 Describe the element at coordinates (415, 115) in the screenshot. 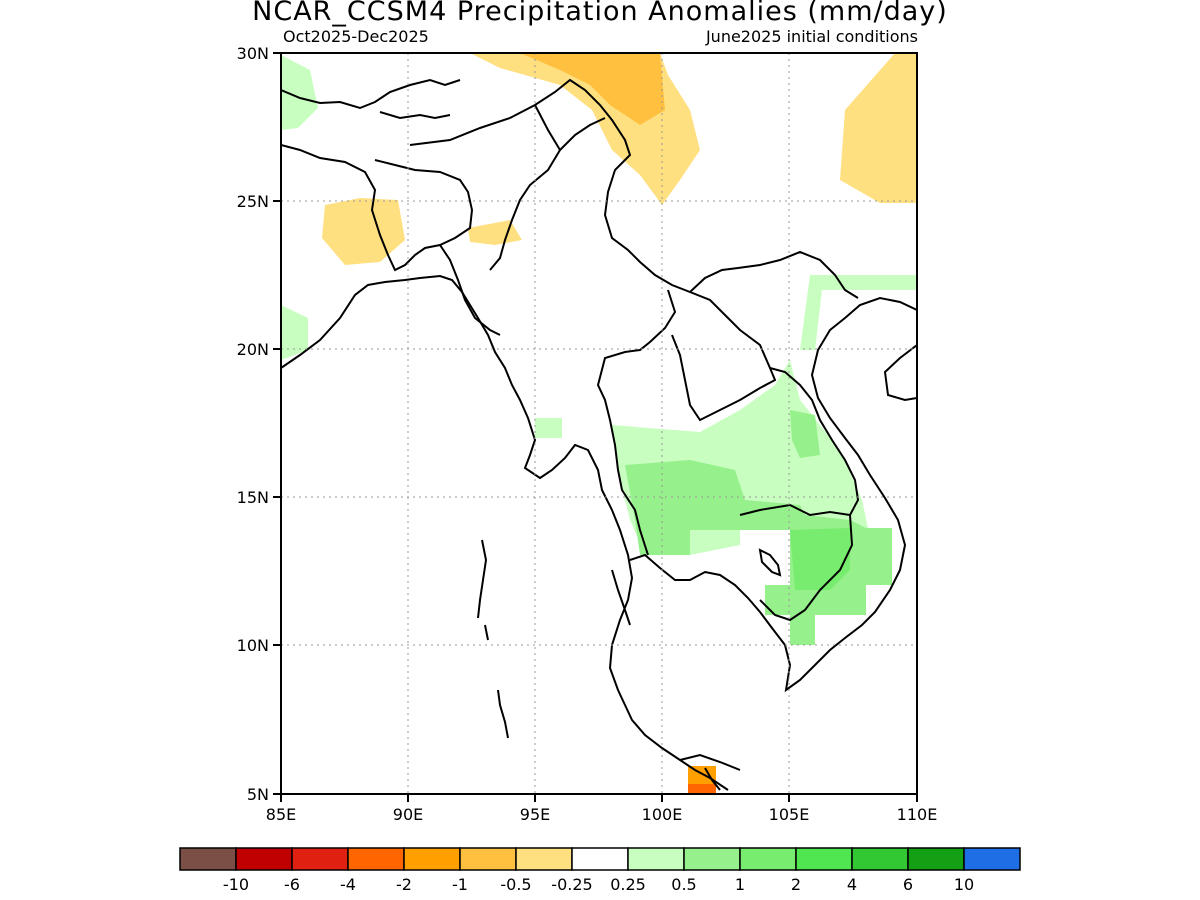

I see `border-bhutan` at that location.